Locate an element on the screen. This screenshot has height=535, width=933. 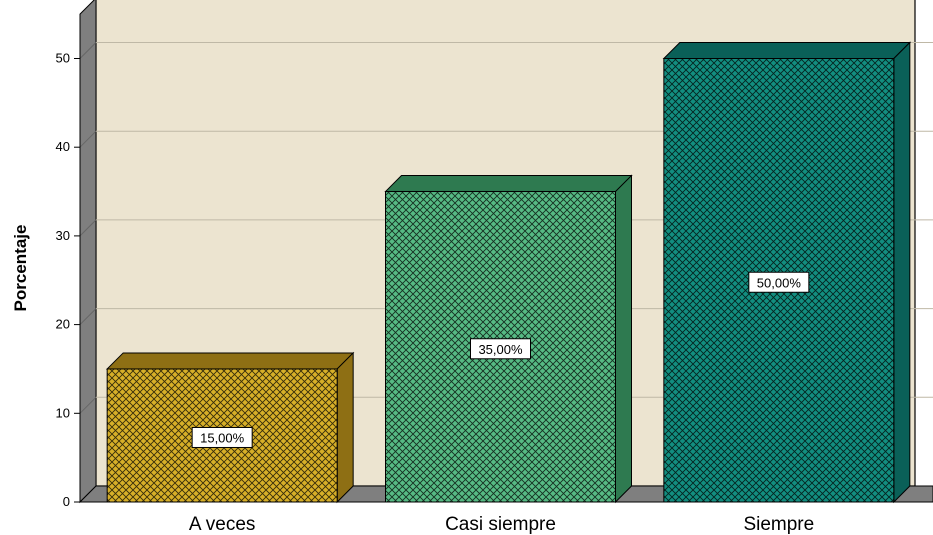
data-label: 15,00% is located at coordinates (222, 437).